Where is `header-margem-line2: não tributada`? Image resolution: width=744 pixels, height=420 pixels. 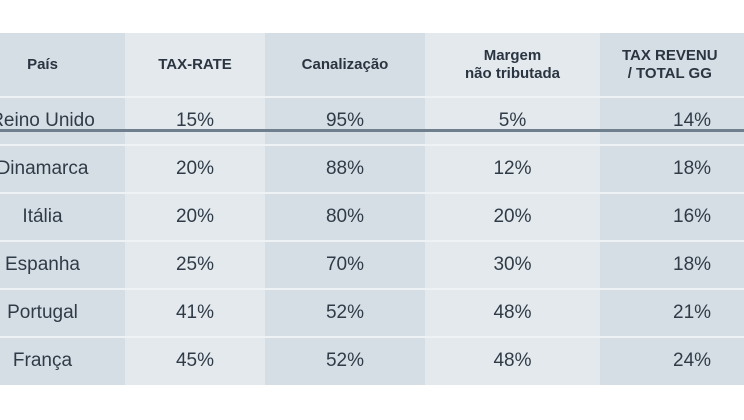 header-margem-line2: não tributada is located at coordinates (512, 73).